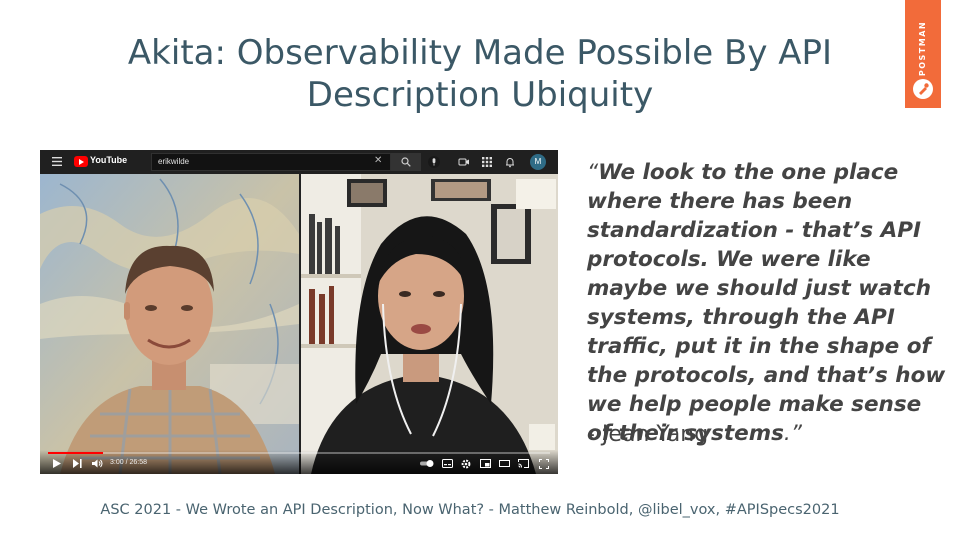  I want to click on subtitles-icon, so click(447, 463).